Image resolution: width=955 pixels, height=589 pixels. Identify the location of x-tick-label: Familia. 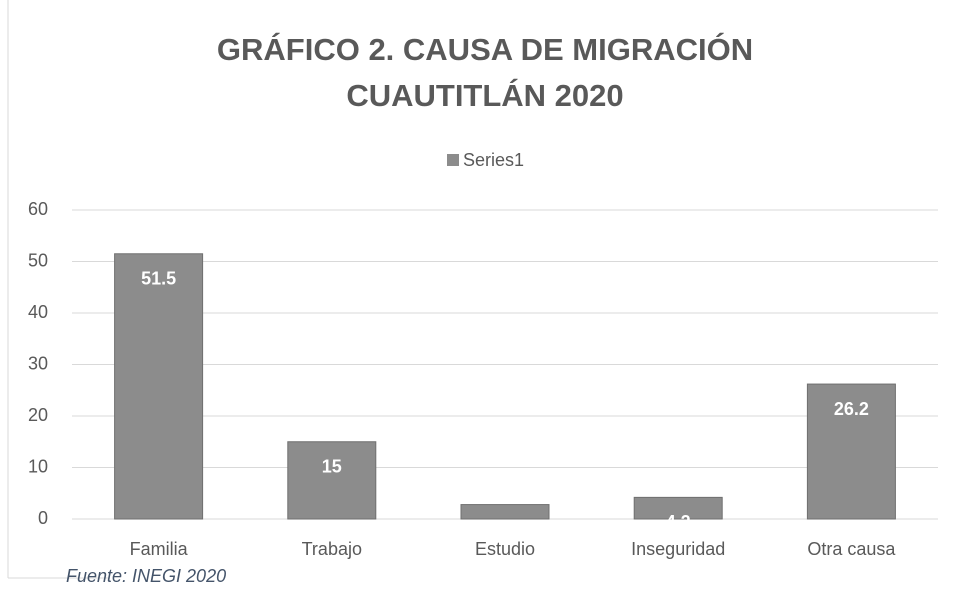
(159, 549).